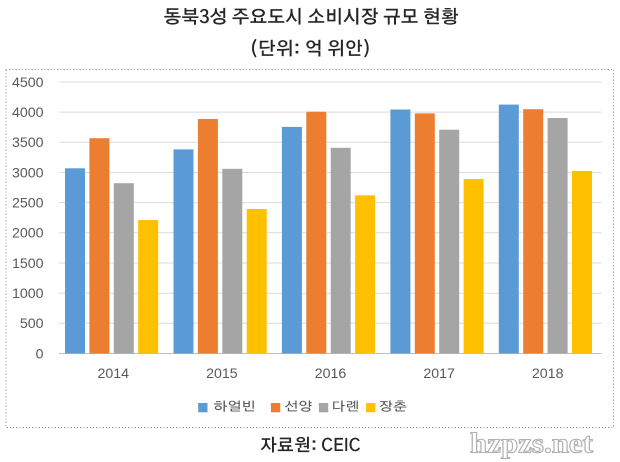 This screenshot has height=462, width=620. I want to click on svg-text: 1000, so click(28, 294).